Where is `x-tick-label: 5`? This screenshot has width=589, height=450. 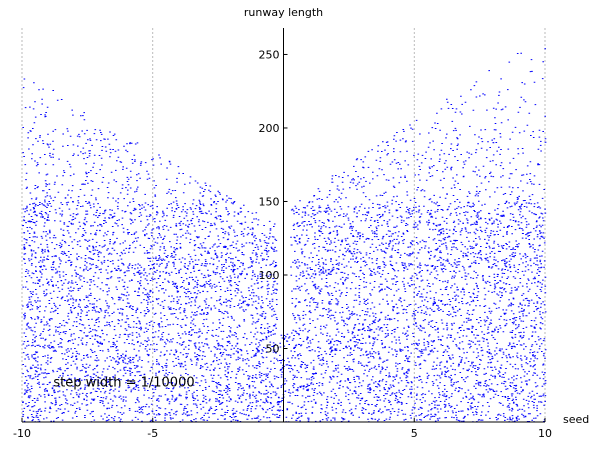 x-tick-label: 5 is located at coordinates (414, 433).